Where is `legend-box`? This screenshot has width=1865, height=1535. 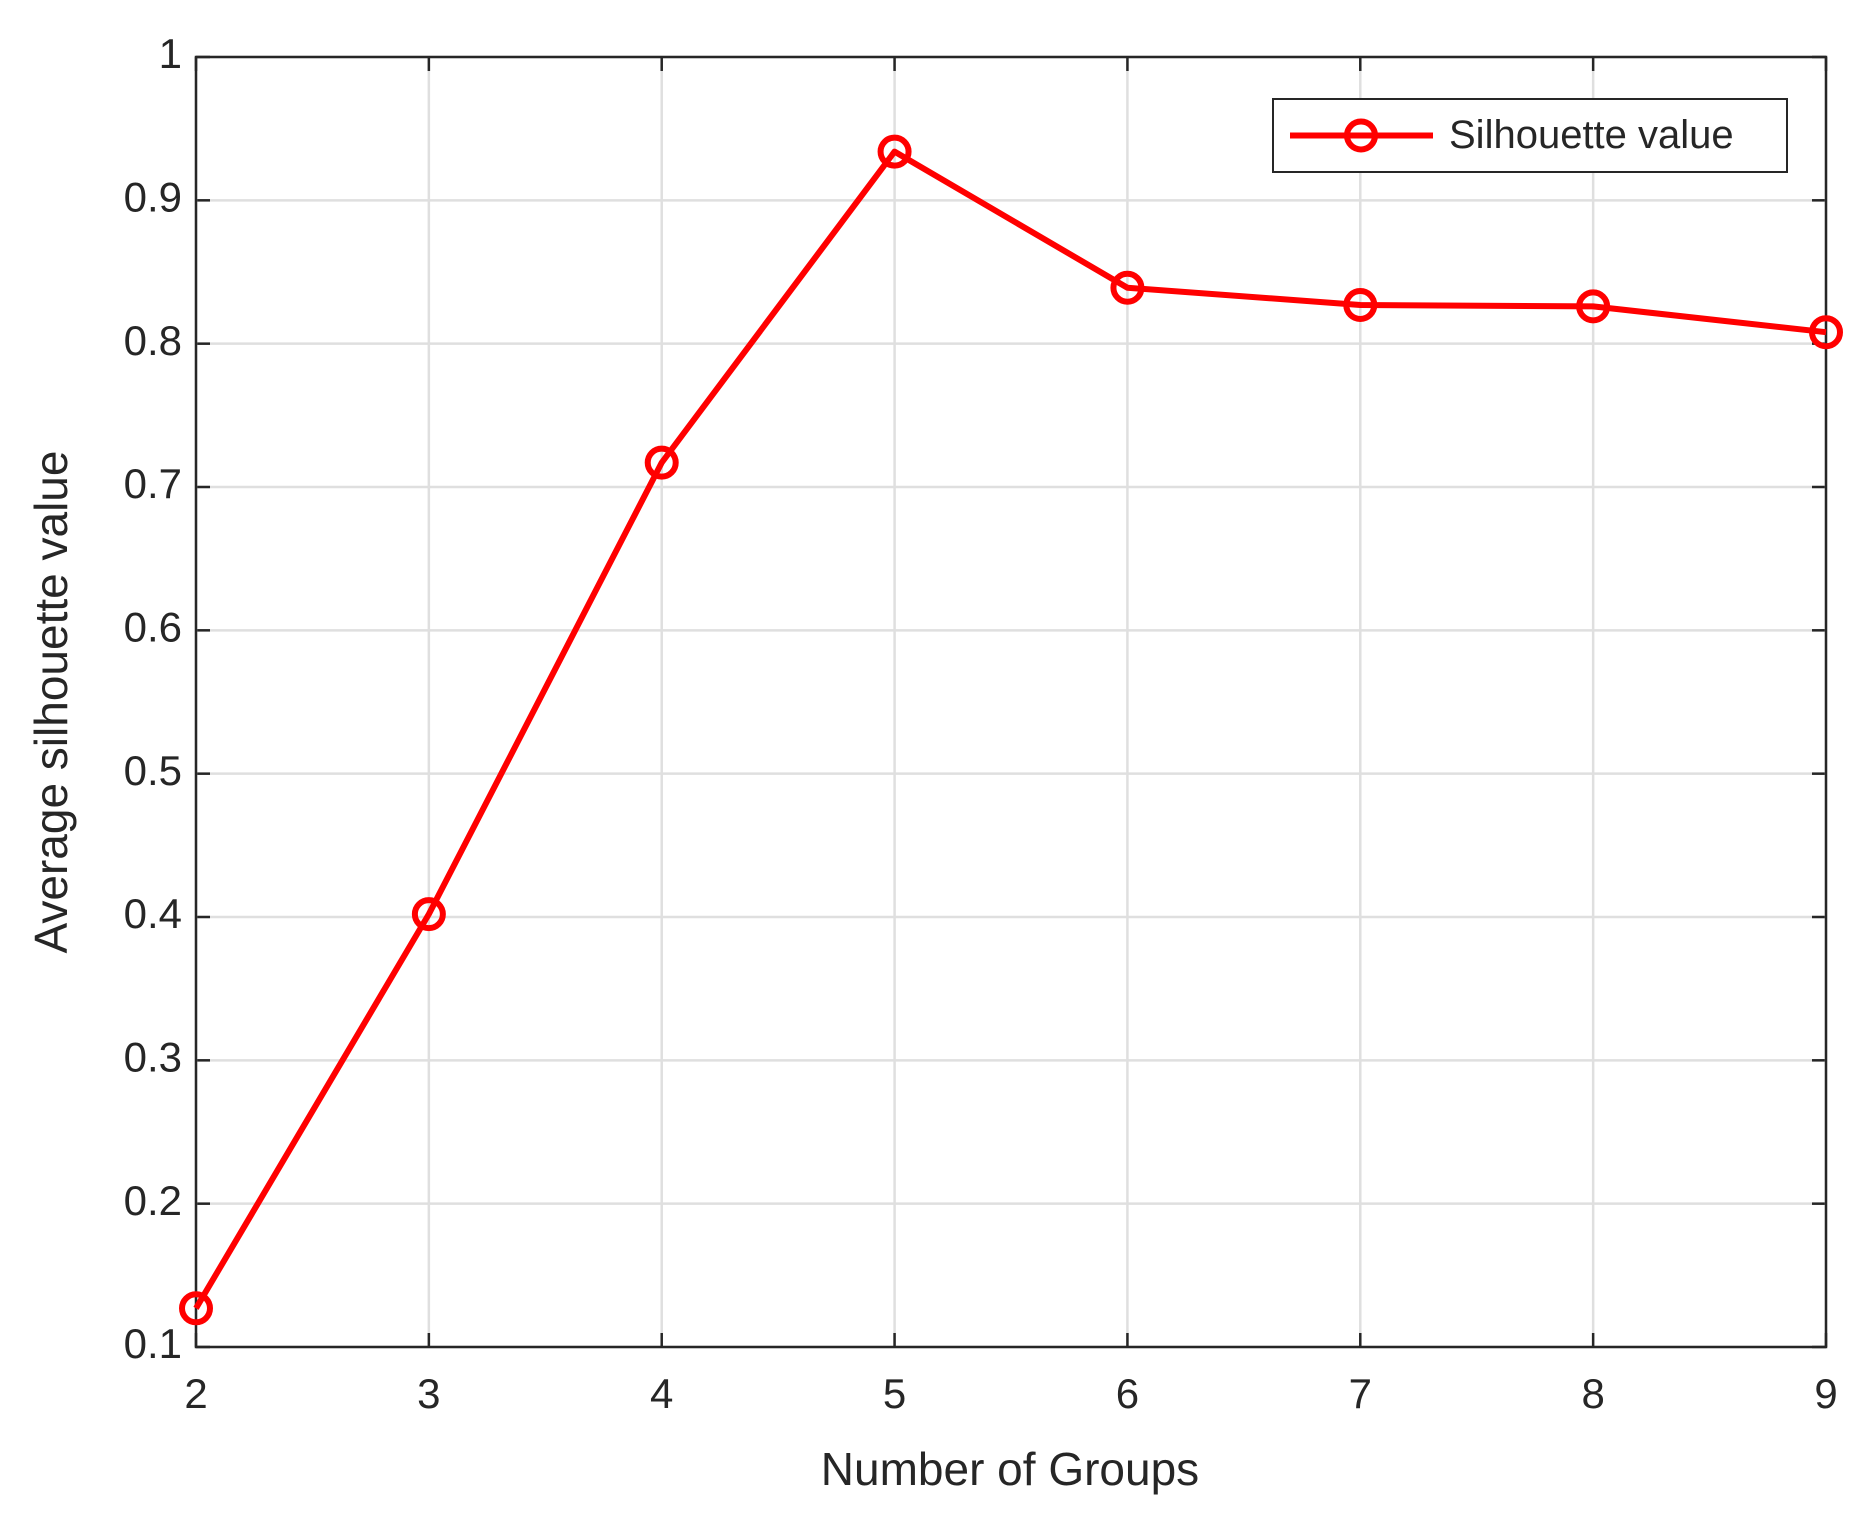 legend-box is located at coordinates (1530, 135).